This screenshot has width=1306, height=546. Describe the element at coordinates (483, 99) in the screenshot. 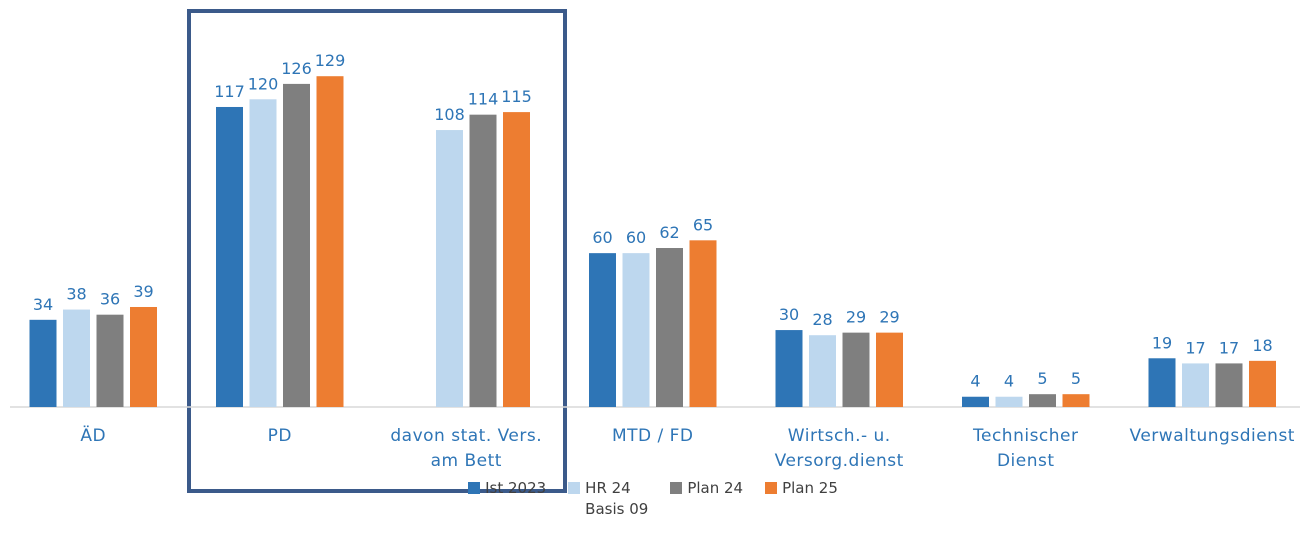

I see `value-label: 114` at that location.